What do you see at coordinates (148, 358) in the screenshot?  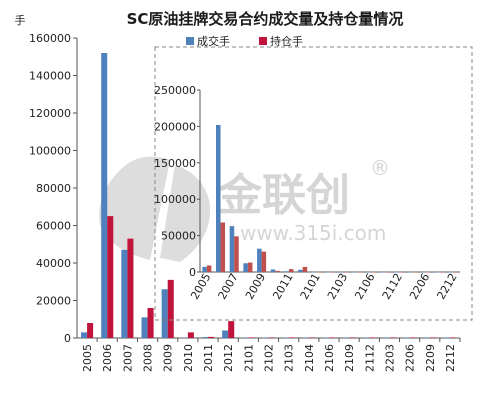 I see `x-tick-label: 2008` at bounding box center [148, 358].